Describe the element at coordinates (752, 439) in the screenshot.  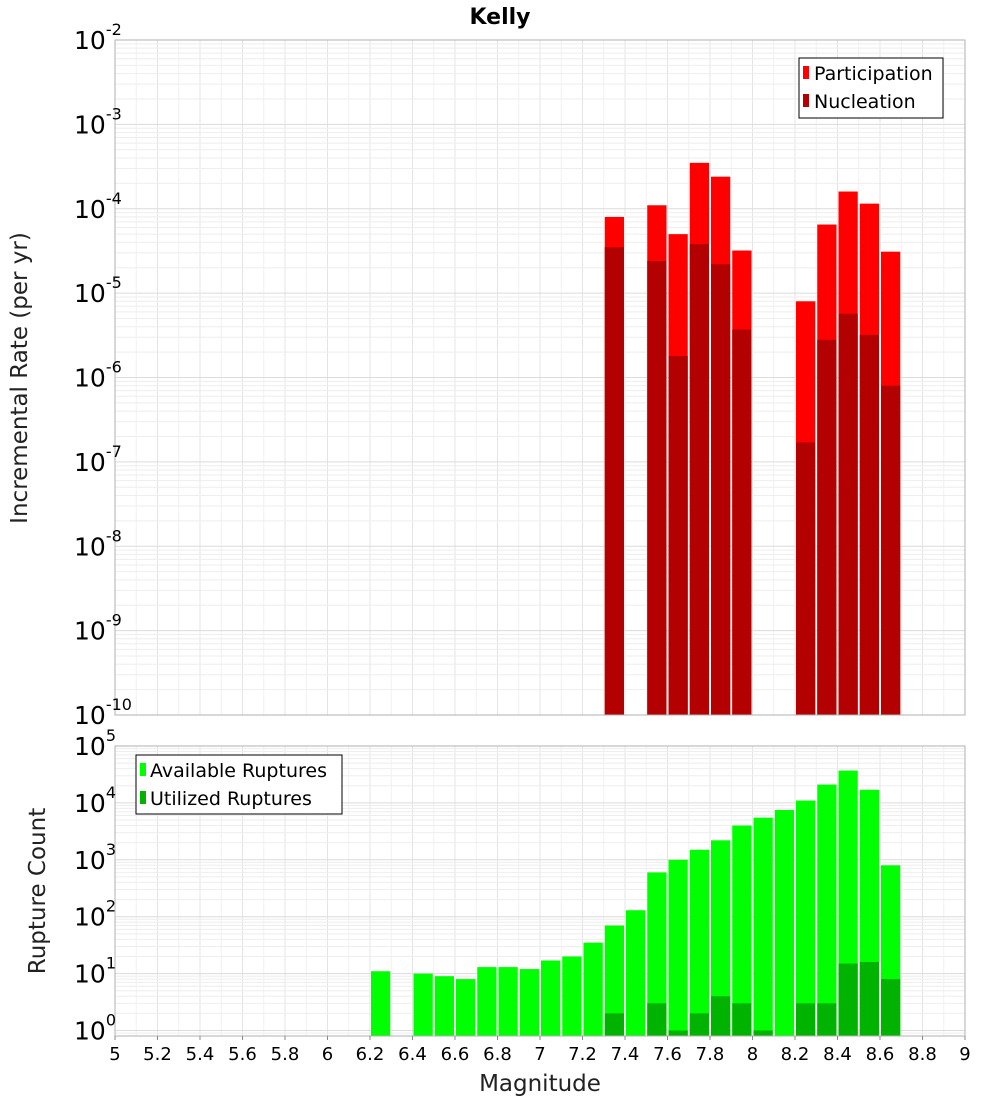
I see `rate-bars` at that location.